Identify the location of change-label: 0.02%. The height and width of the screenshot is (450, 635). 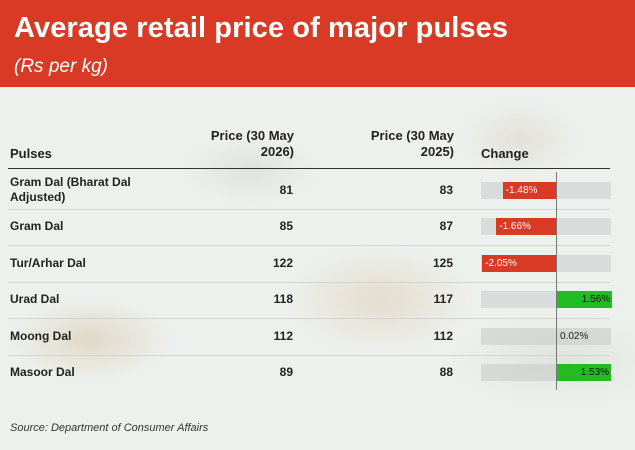
(574, 336).